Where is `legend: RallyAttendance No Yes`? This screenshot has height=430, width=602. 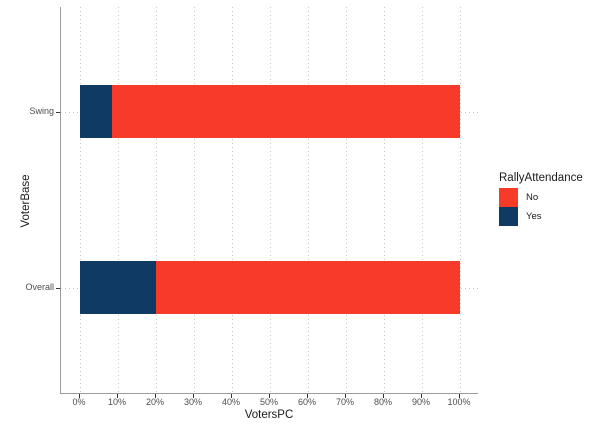
legend: RallyAttendance No Yes is located at coordinates (541, 199).